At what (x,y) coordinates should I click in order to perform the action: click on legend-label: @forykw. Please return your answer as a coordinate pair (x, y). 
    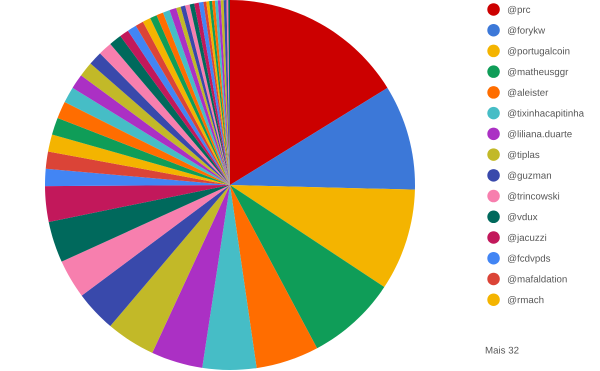
    Looking at the image, I should click on (527, 31).